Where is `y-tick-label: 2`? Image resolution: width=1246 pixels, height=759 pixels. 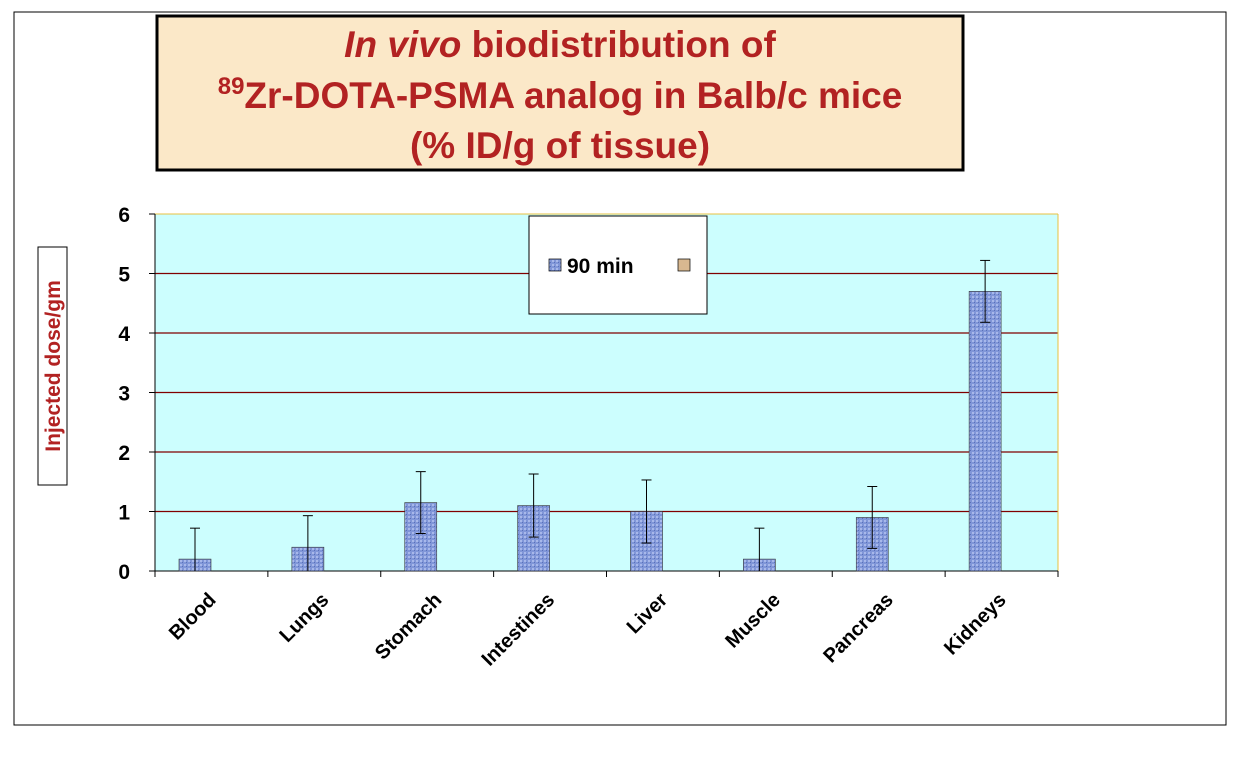
y-tick-label: 2 is located at coordinates (124, 453).